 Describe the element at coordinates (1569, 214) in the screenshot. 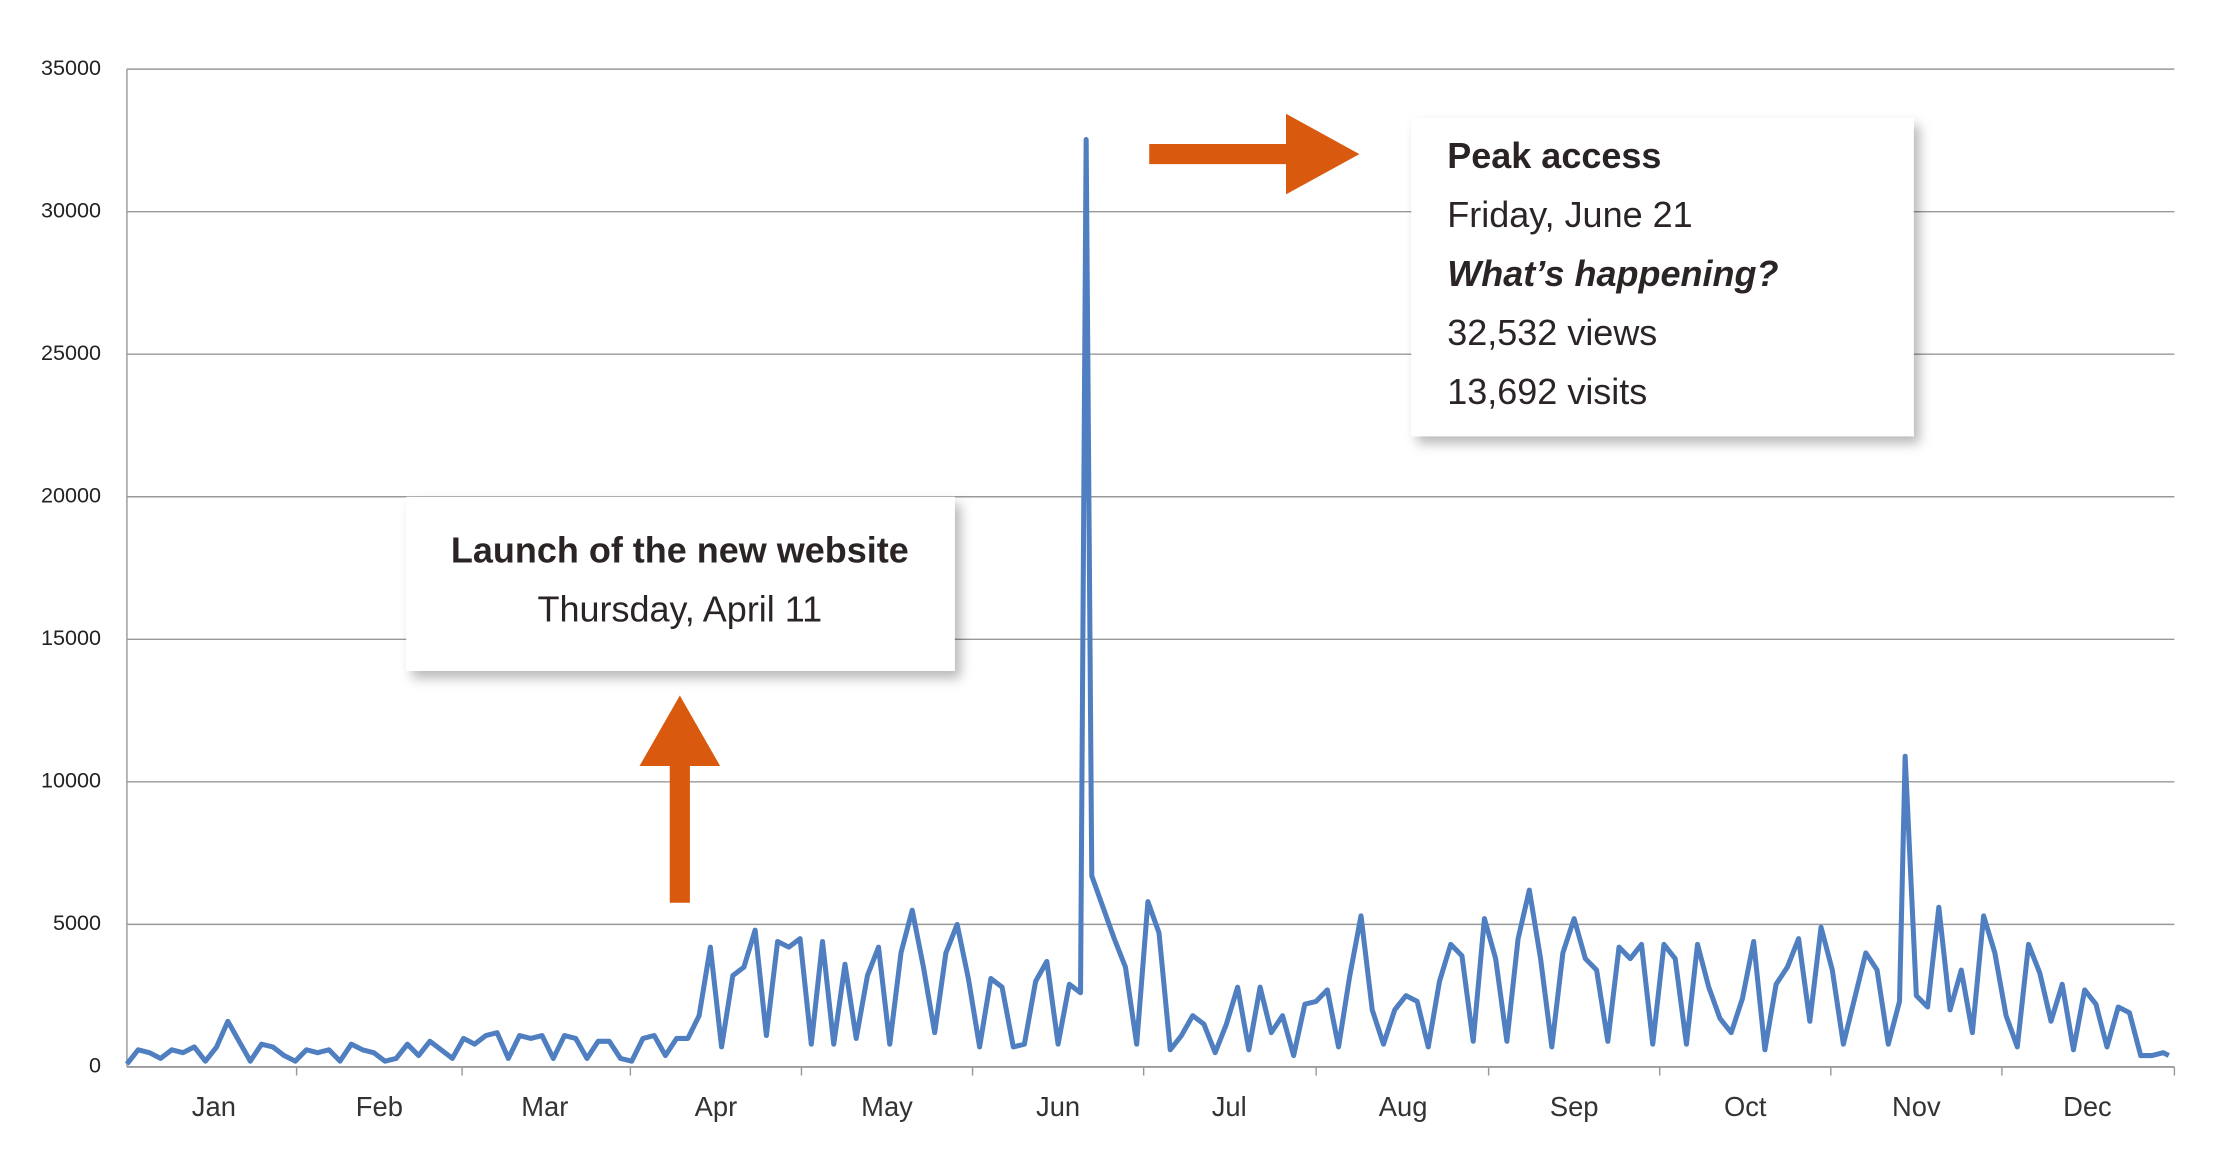

I see `annotation-text: Friday, June 21` at that location.